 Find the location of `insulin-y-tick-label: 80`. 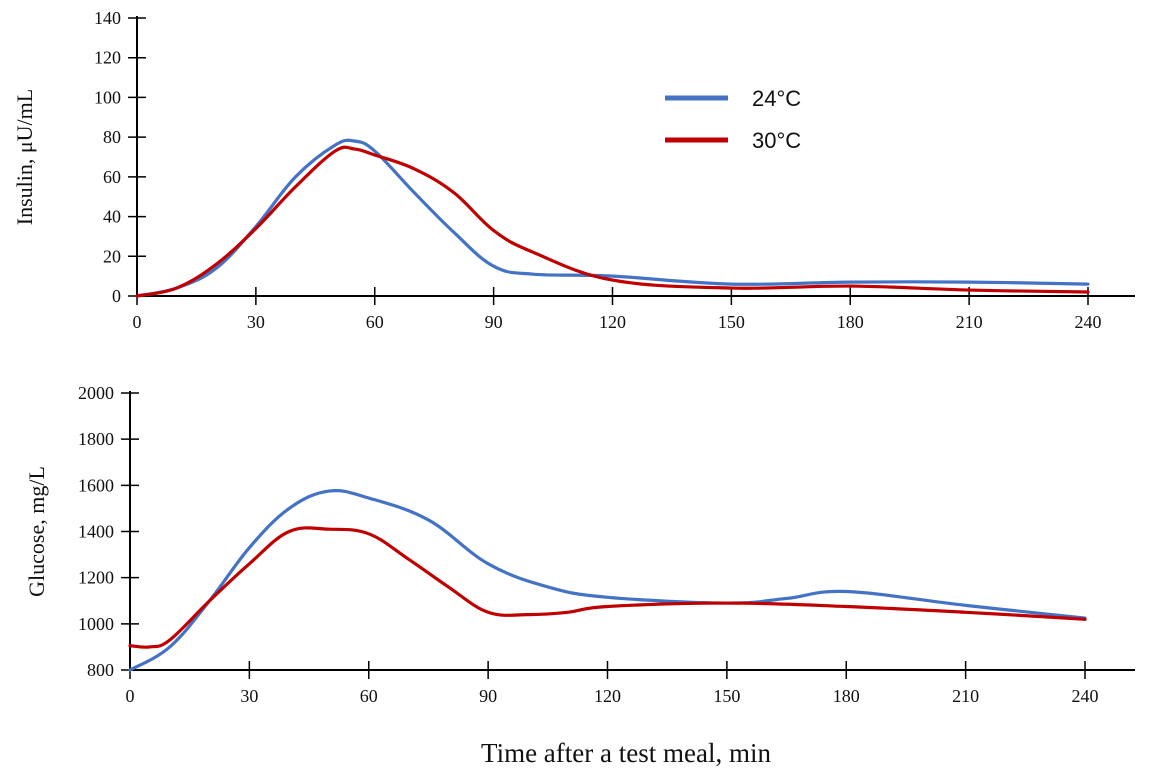

insulin-y-tick-label: 80 is located at coordinates (112, 137).